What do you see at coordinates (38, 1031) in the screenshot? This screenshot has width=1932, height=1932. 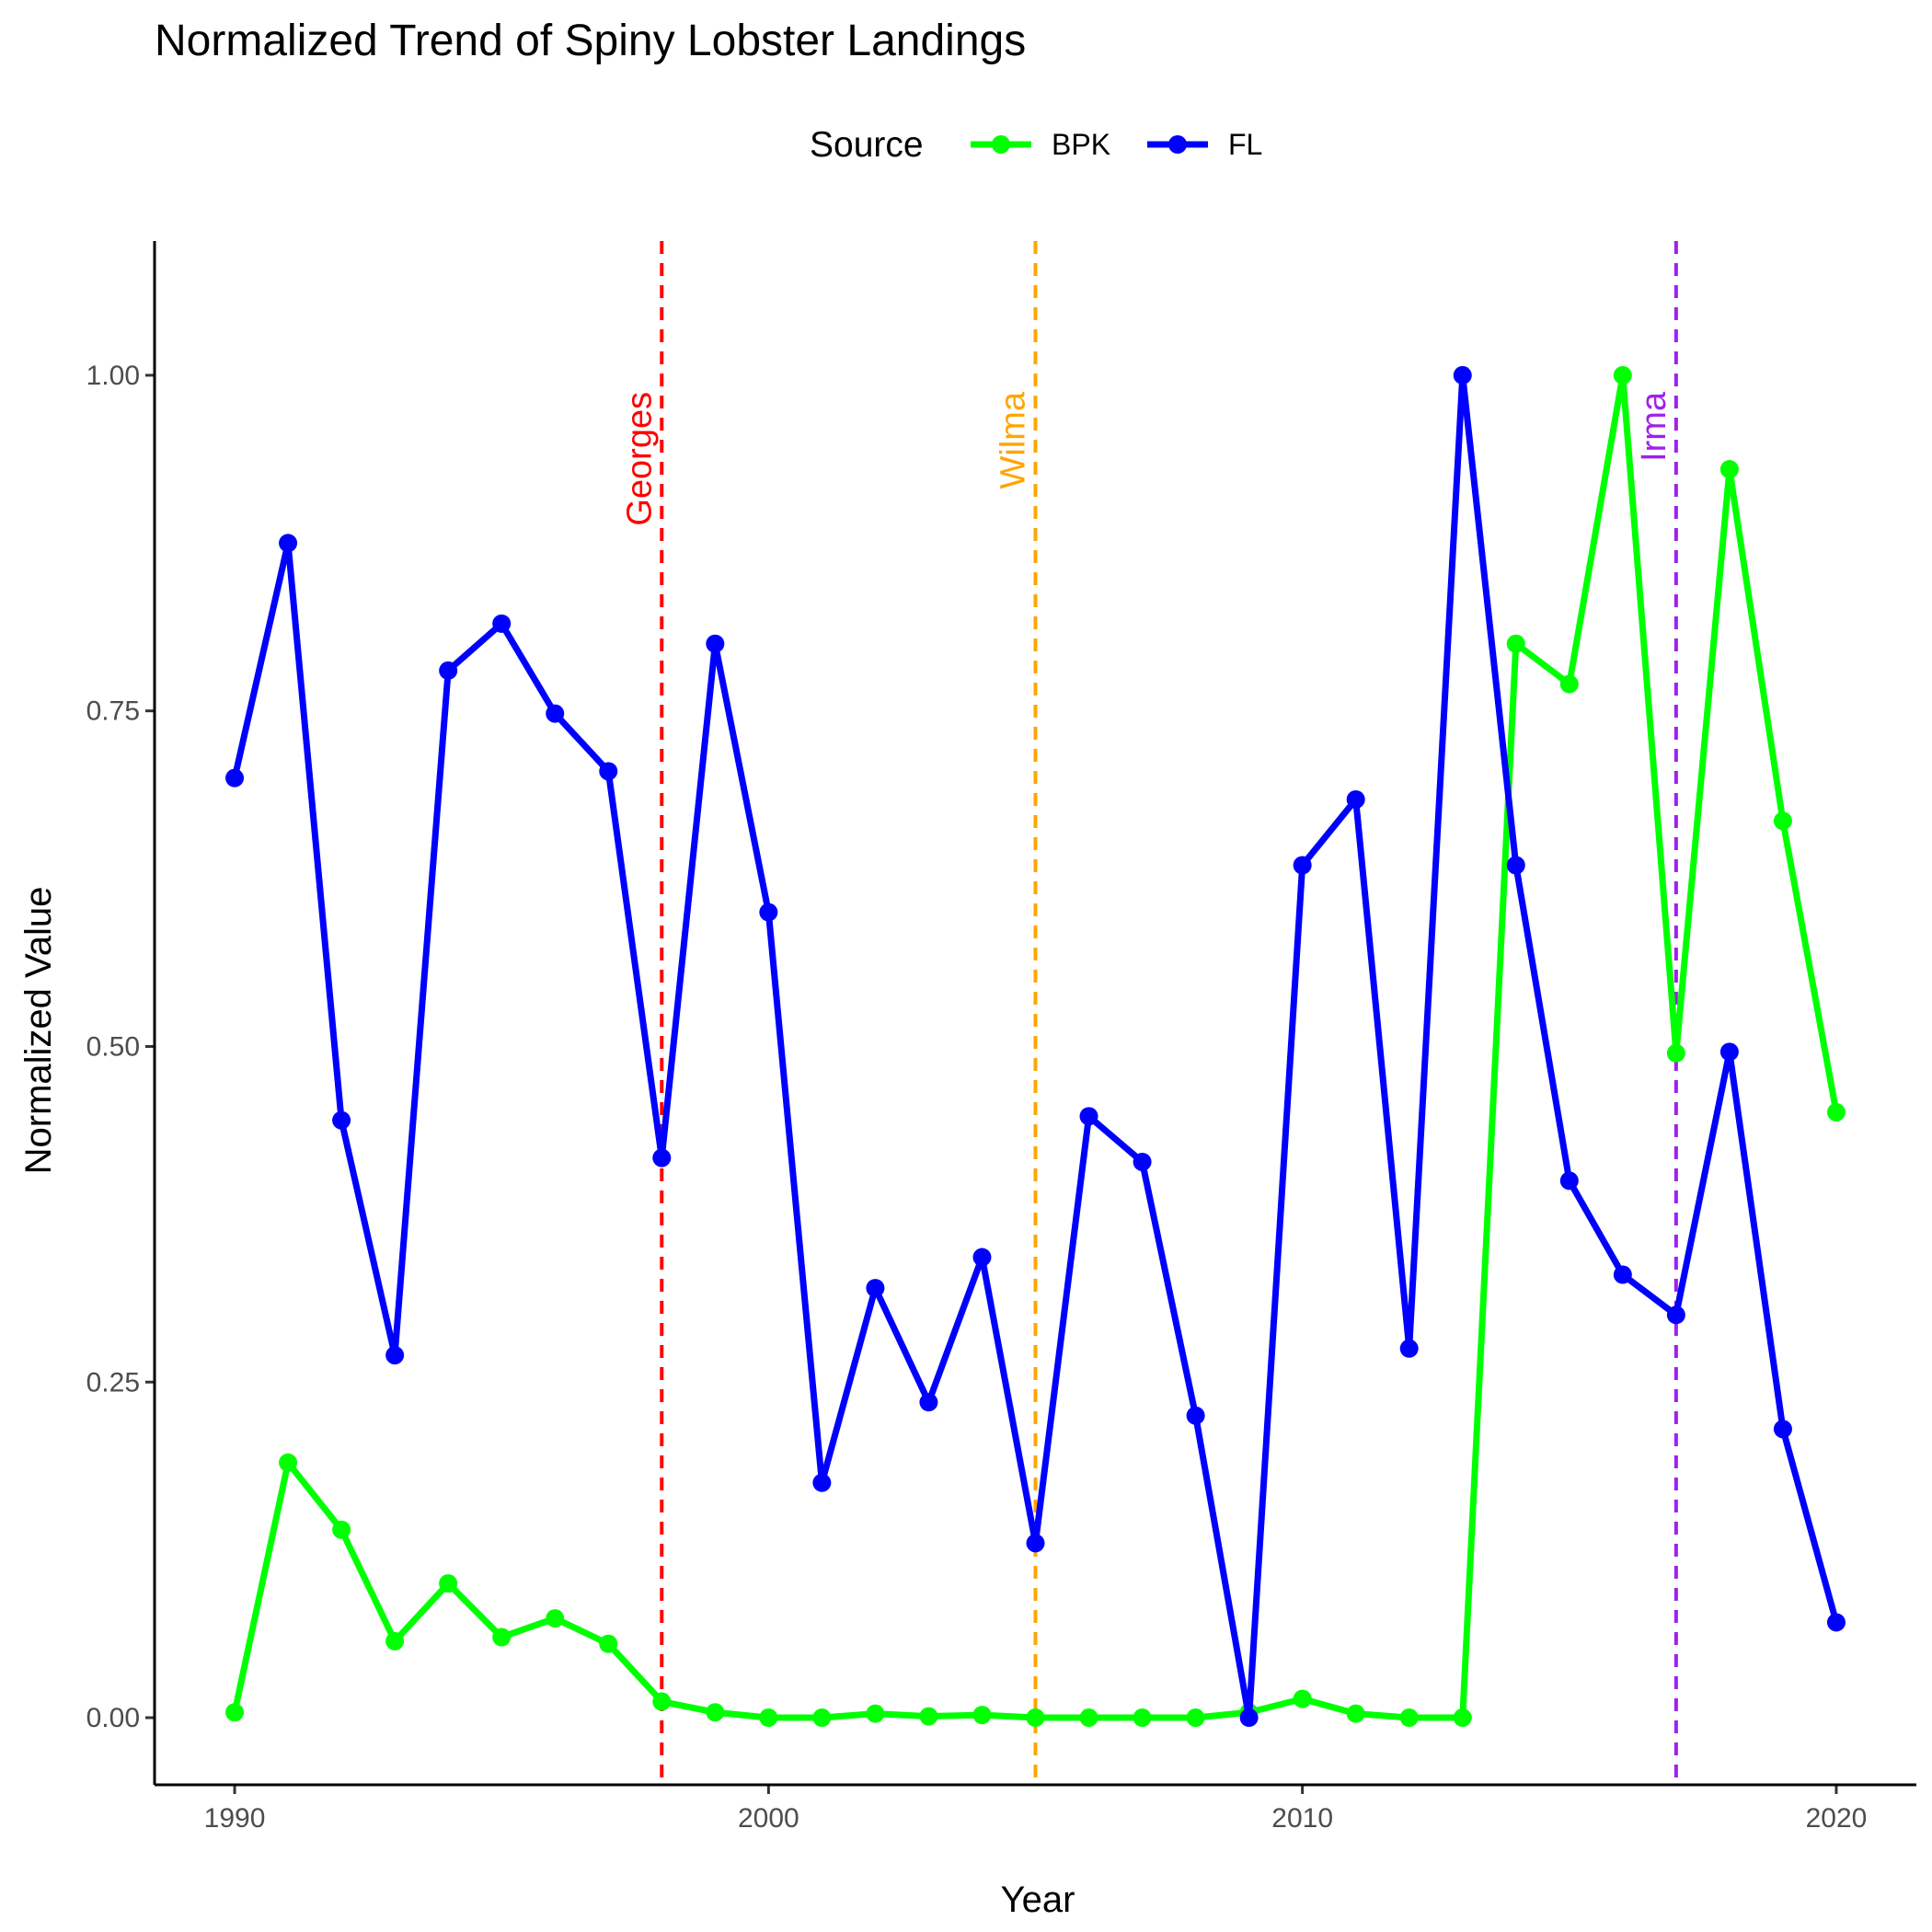 I see `y-axis-title: Normalized Value` at bounding box center [38, 1031].